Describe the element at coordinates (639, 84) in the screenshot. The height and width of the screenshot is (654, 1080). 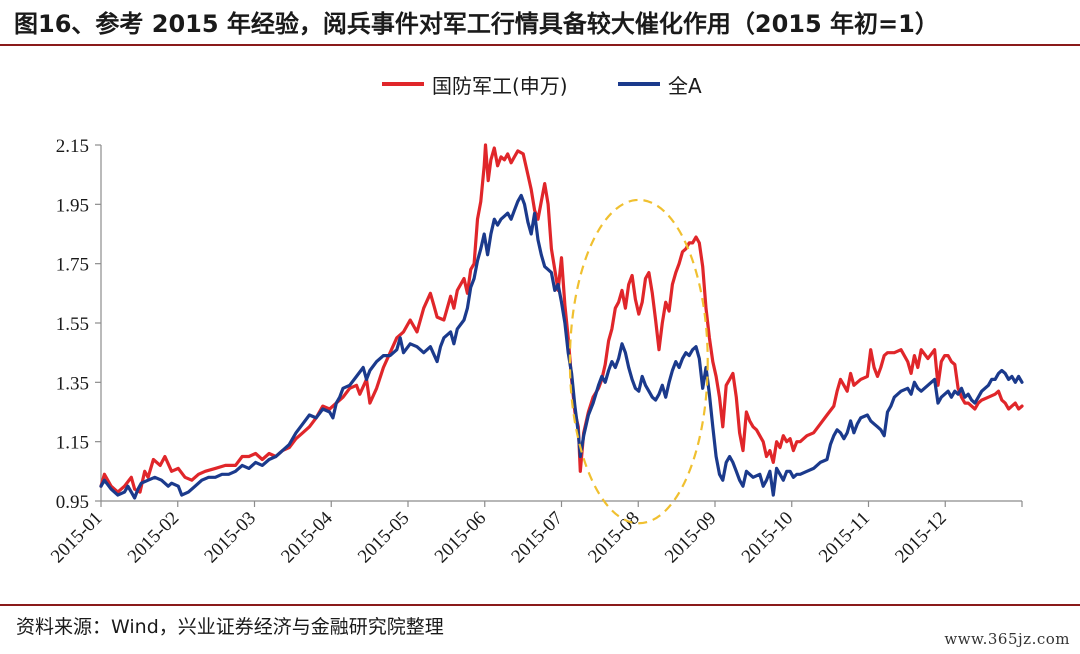
I see `legend-swatch-all-a` at that location.